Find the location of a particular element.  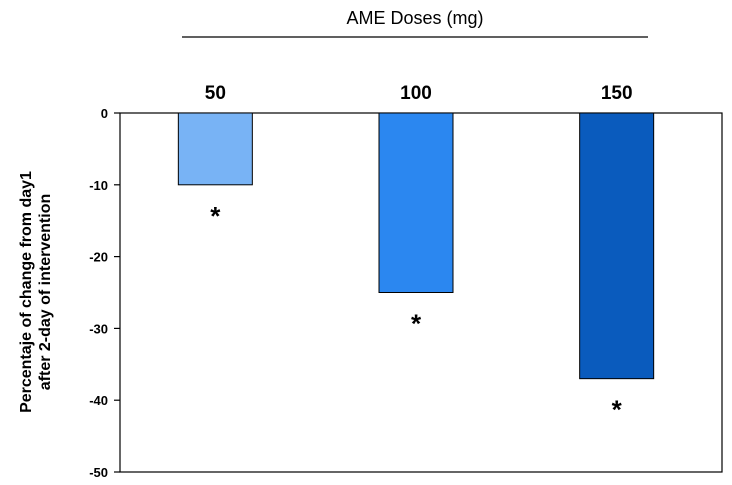

category-label: 50 is located at coordinates (215, 93).